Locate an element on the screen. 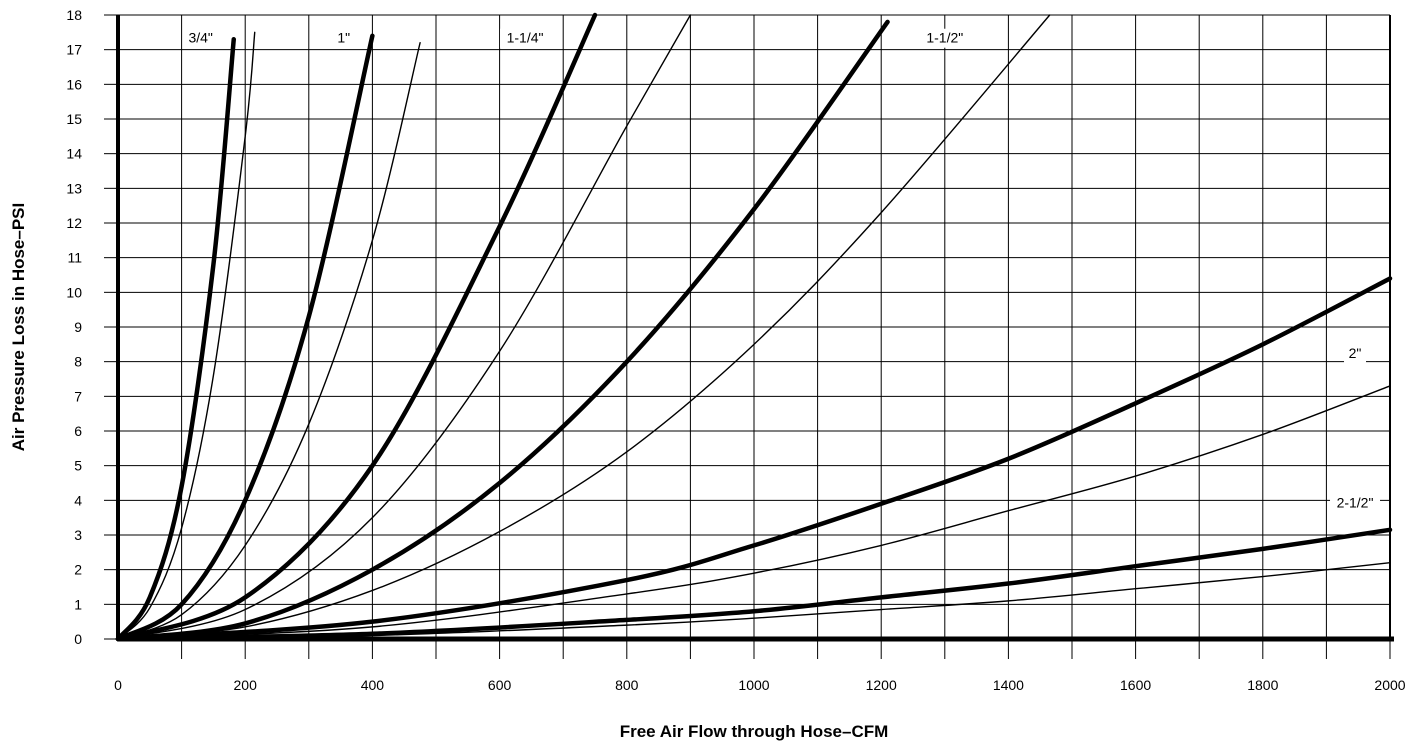  y-tick-label: 18 is located at coordinates (74, 15).